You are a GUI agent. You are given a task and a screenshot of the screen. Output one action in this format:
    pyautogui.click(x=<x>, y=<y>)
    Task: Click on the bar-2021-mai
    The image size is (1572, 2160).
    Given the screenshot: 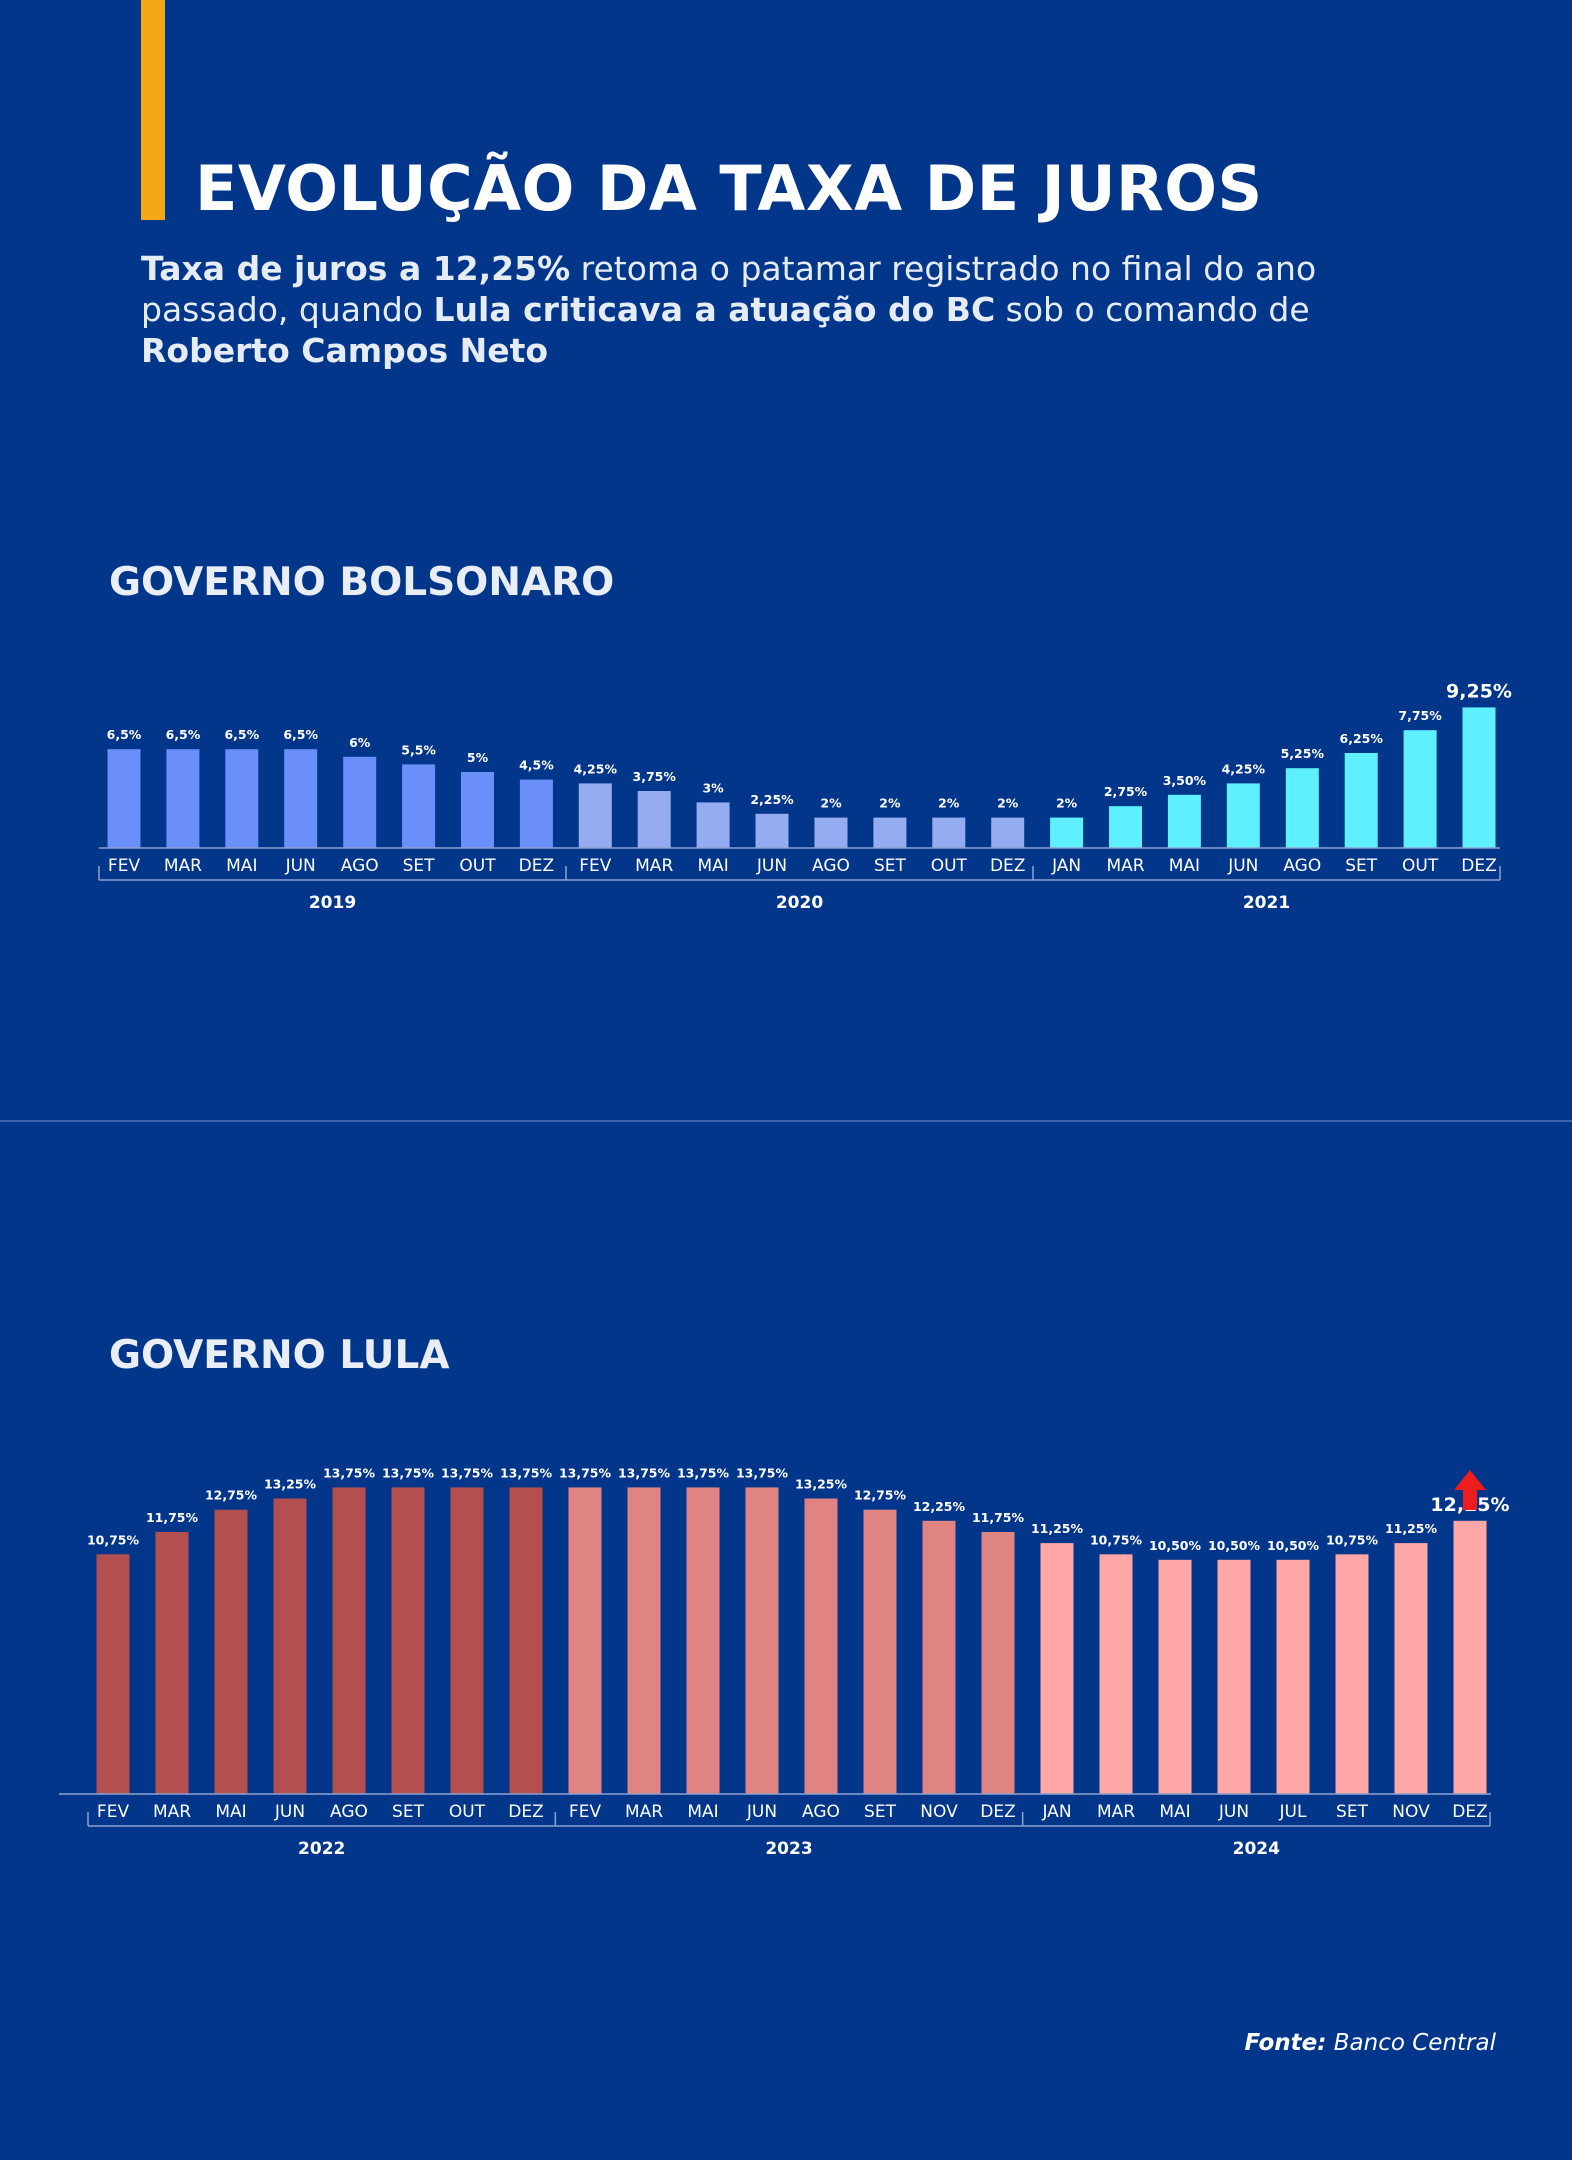 What is the action you would take?
    pyautogui.click(x=1184, y=821)
    